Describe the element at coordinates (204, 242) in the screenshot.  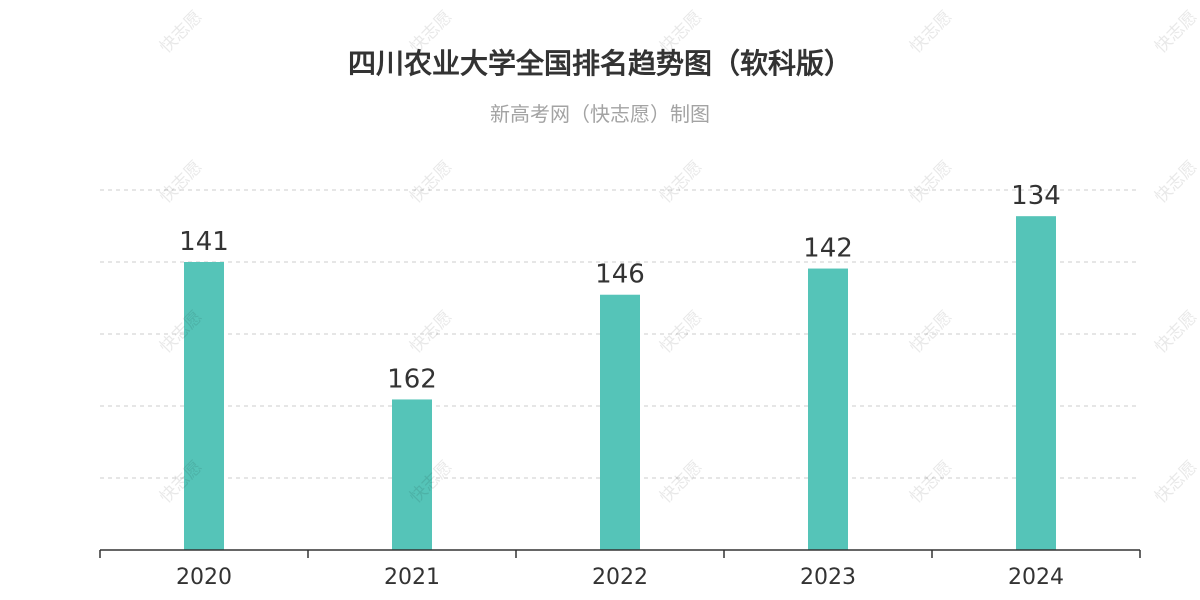
I see `data-label: 141` at that location.